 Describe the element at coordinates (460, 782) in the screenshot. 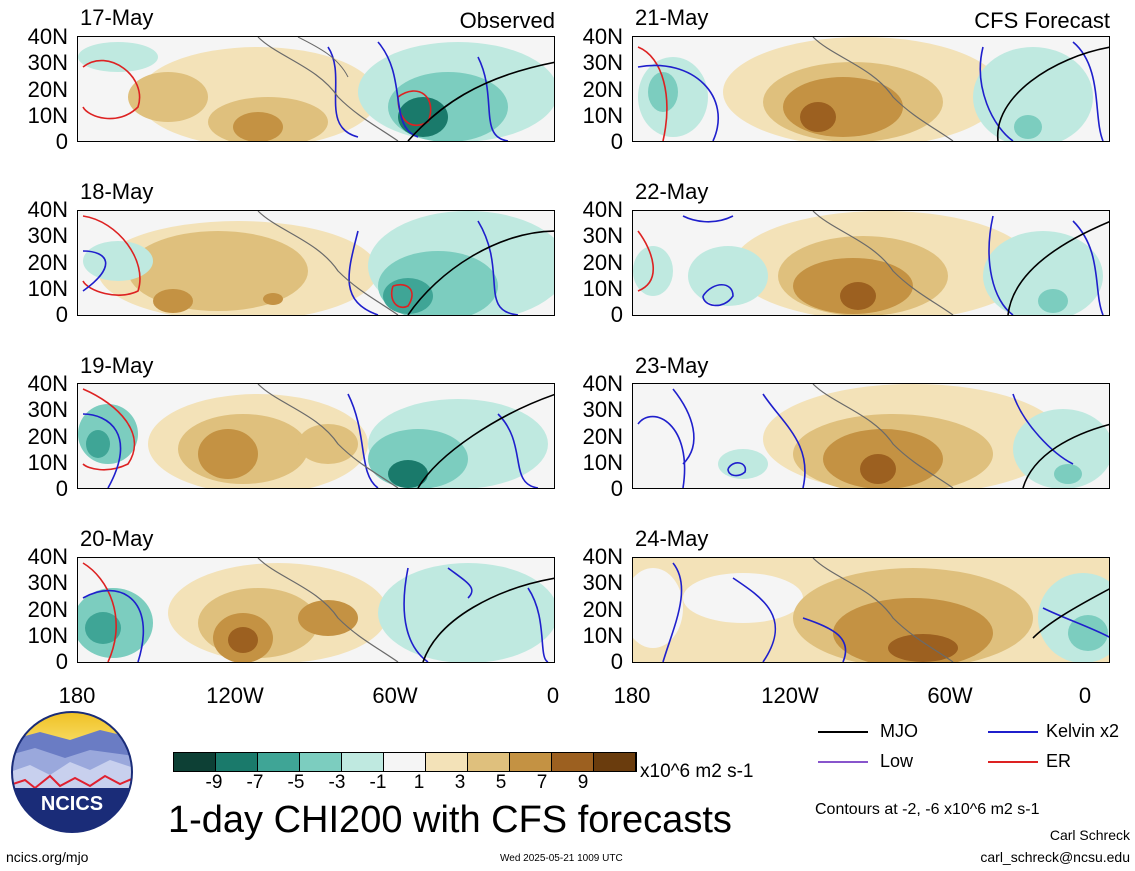

I see `colorbar-tick: 3` at that location.